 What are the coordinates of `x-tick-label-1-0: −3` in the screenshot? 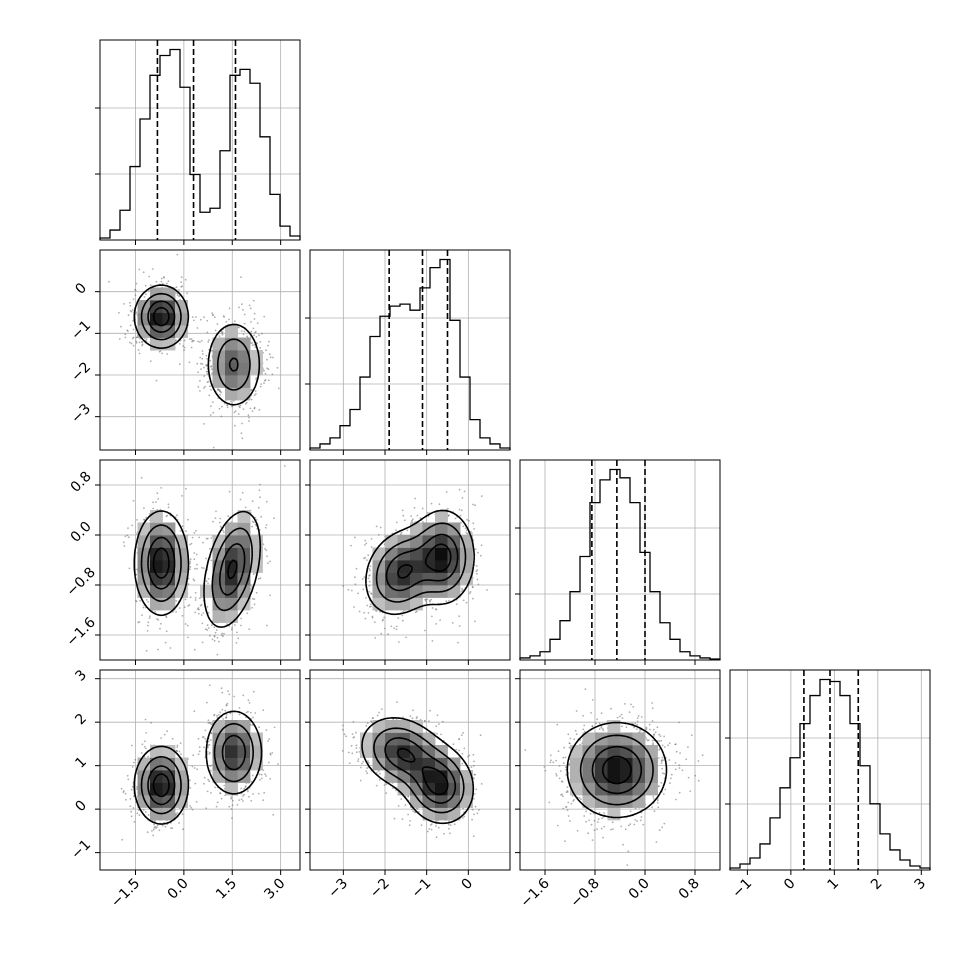 It's located at (338, 889).